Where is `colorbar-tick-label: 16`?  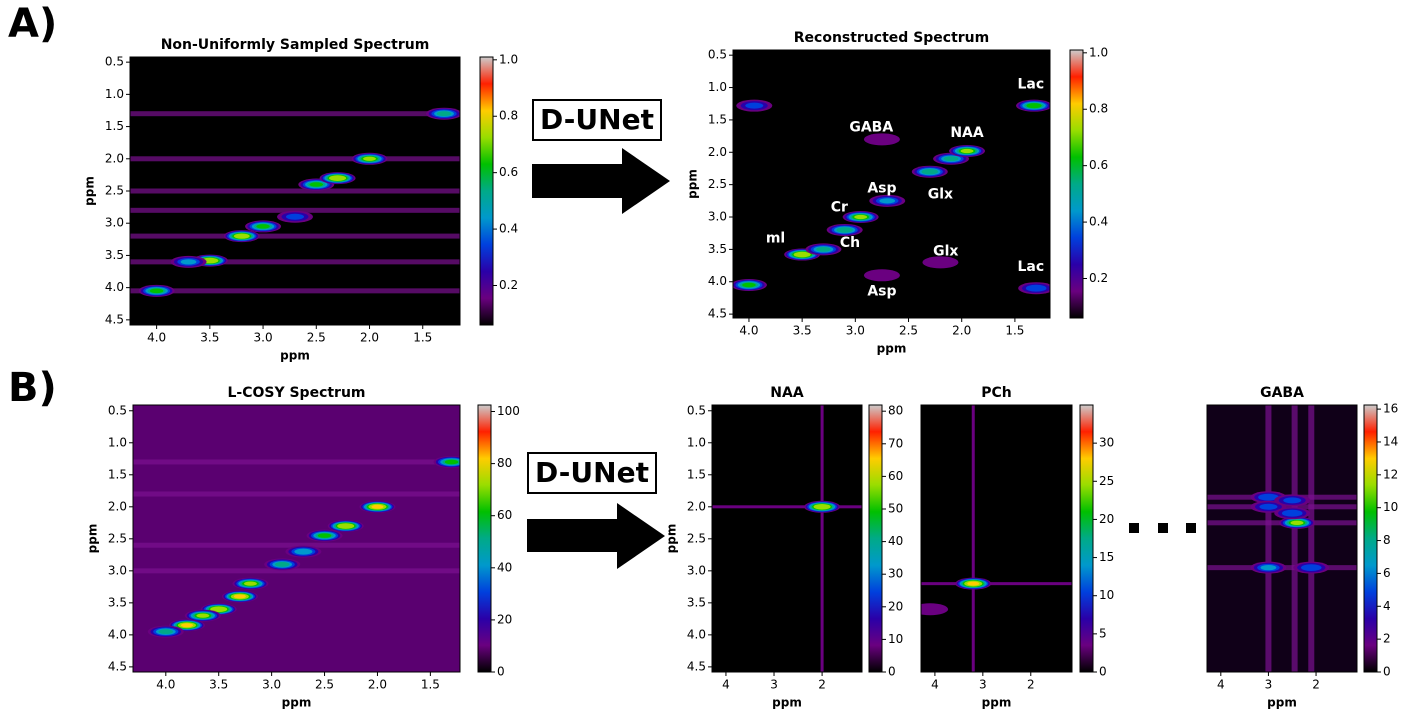
colorbar-tick-label: 16 is located at coordinates (1390, 409).